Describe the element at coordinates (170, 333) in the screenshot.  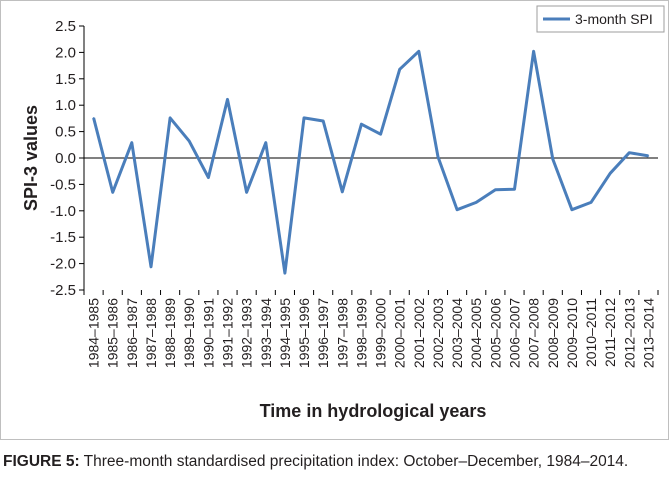
I see `x-tick-label: 1988–1989` at that location.